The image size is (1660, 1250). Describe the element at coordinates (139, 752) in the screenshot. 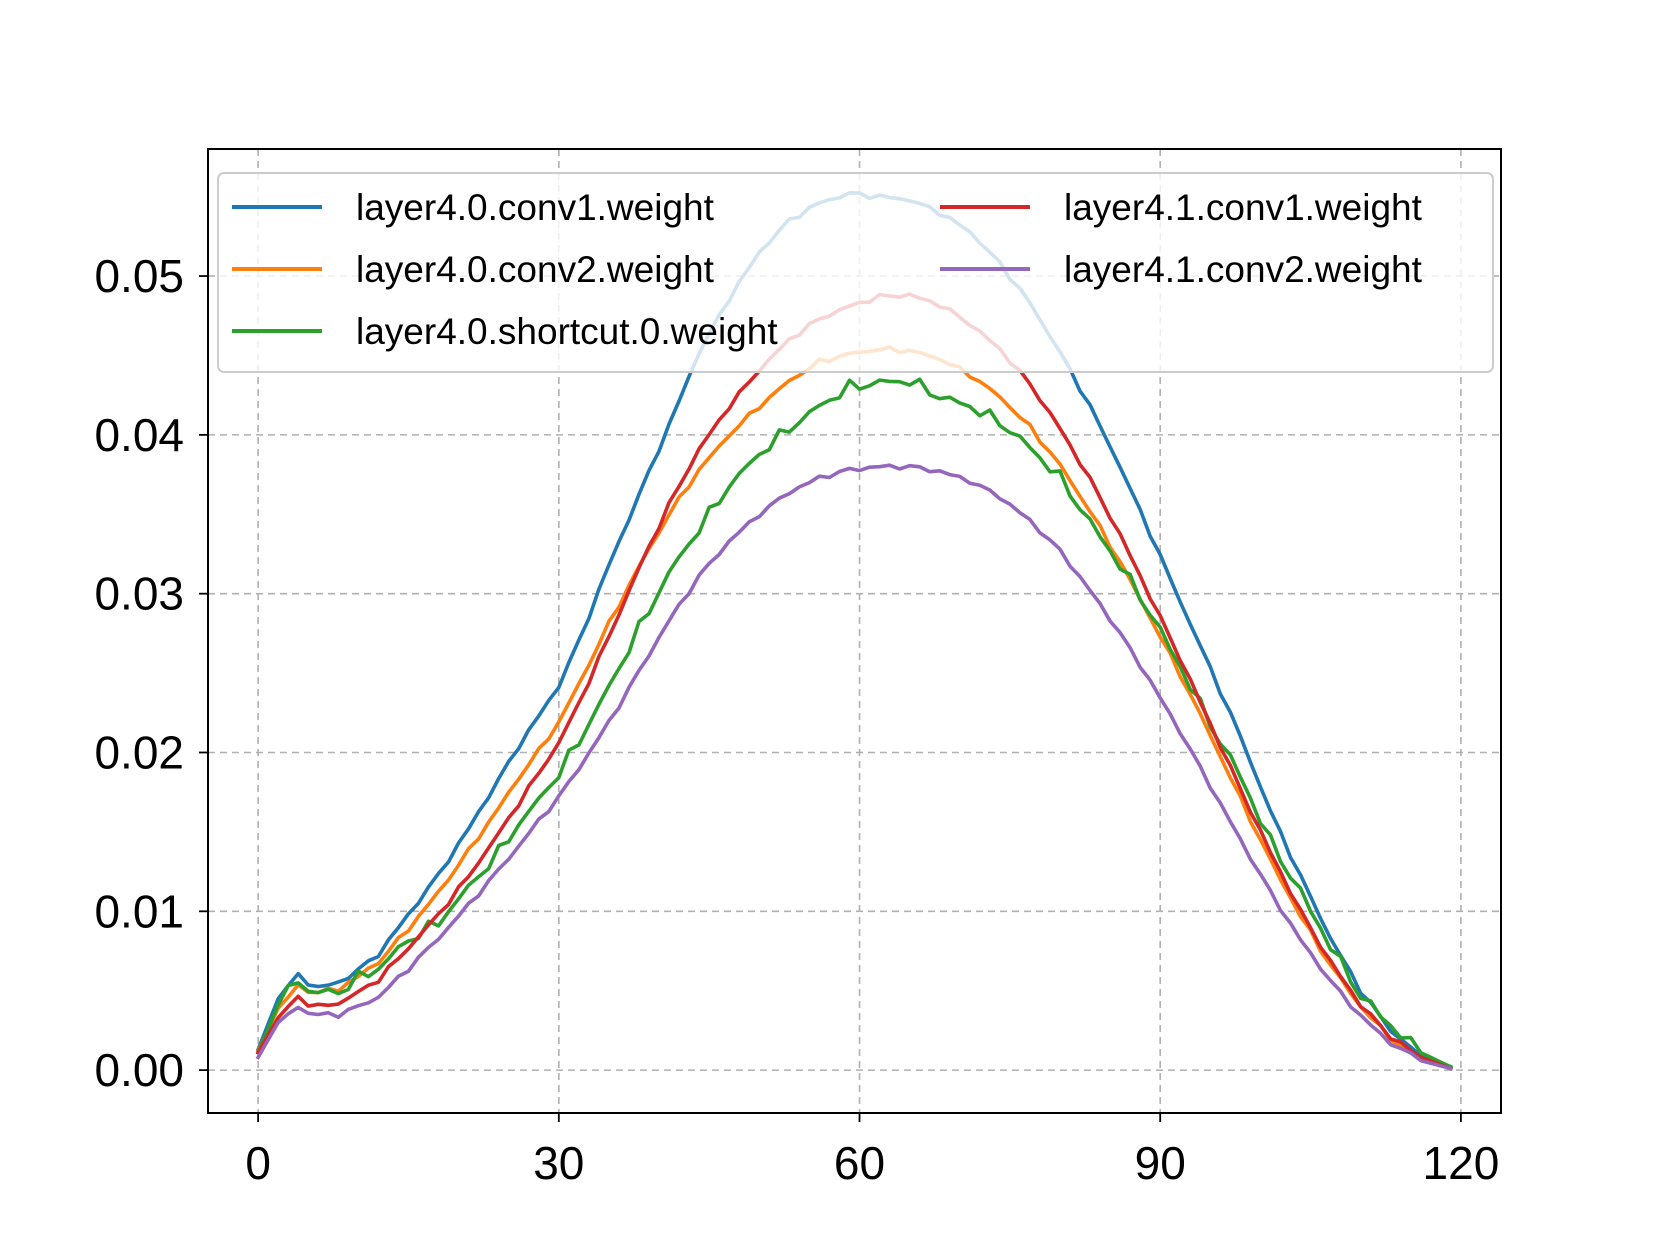

I see `y-tick-label: 0.02` at that location.